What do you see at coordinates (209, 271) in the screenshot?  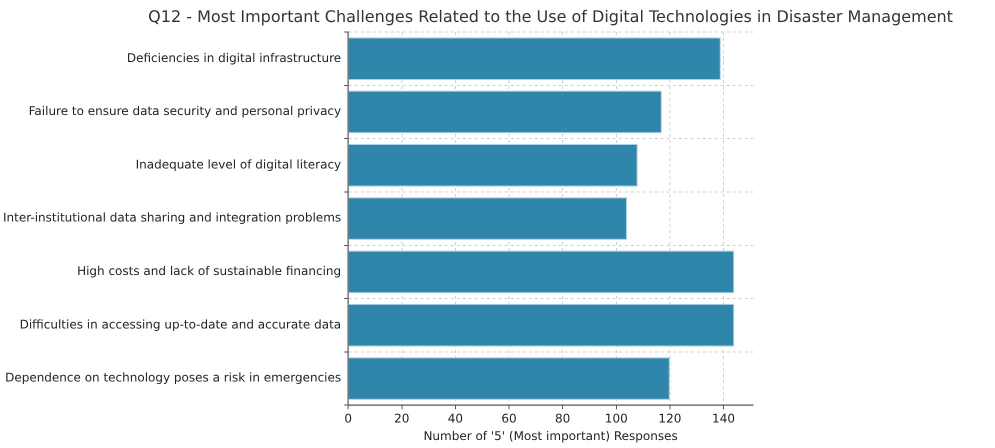 I see `y-tick-label: High costs and lack of sustainable financing` at bounding box center [209, 271].